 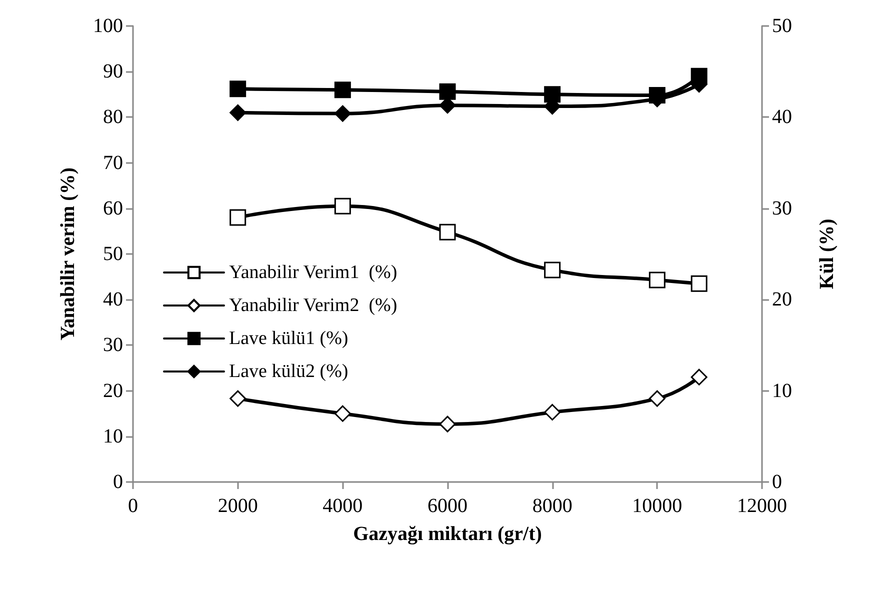 I want to click on y-tick-label: 40, so click(x=113, y=299).